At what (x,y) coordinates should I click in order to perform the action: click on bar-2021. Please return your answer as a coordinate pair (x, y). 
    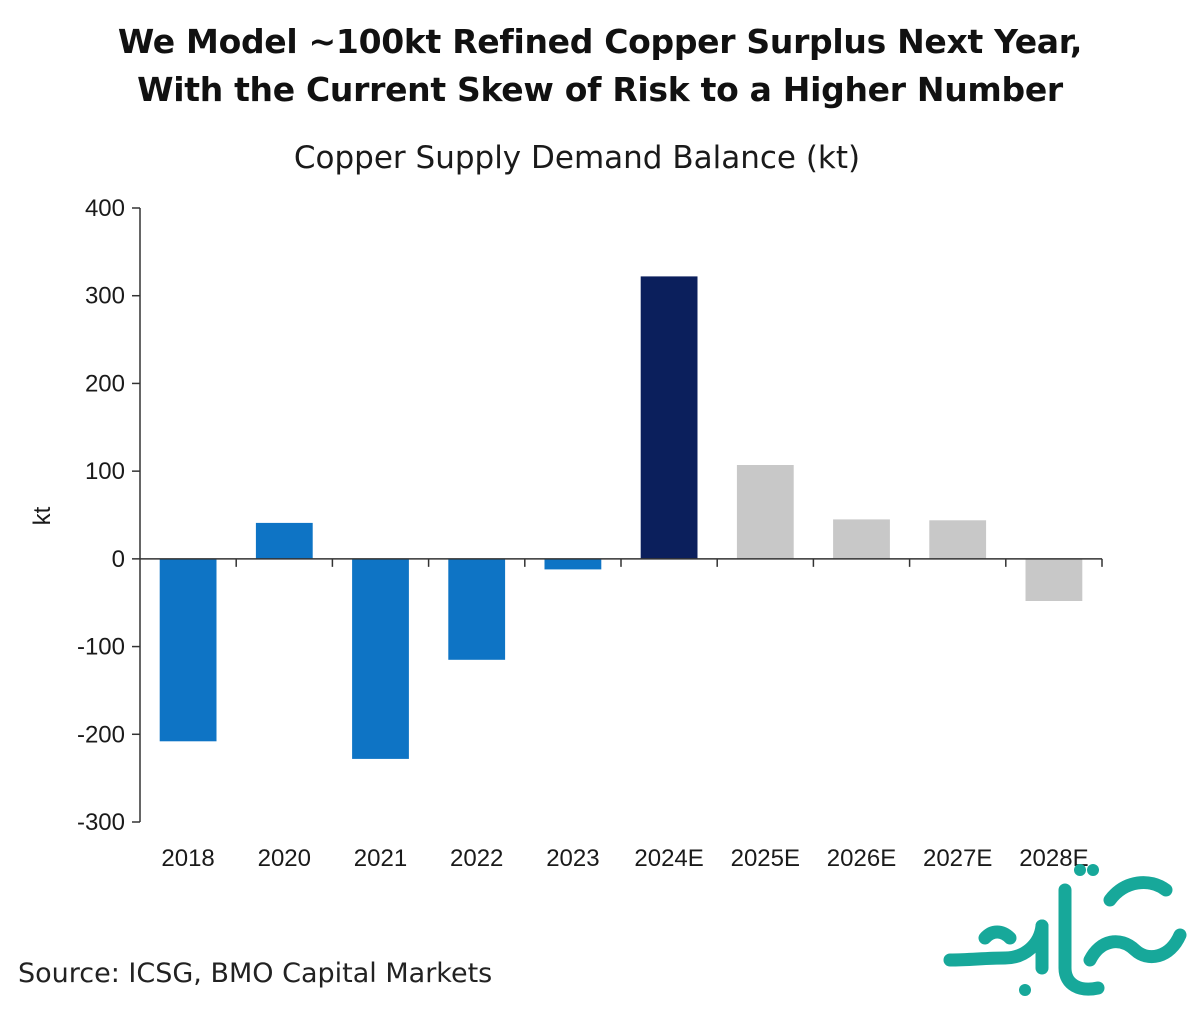
    Looking at the image, I should click on (380, 658).